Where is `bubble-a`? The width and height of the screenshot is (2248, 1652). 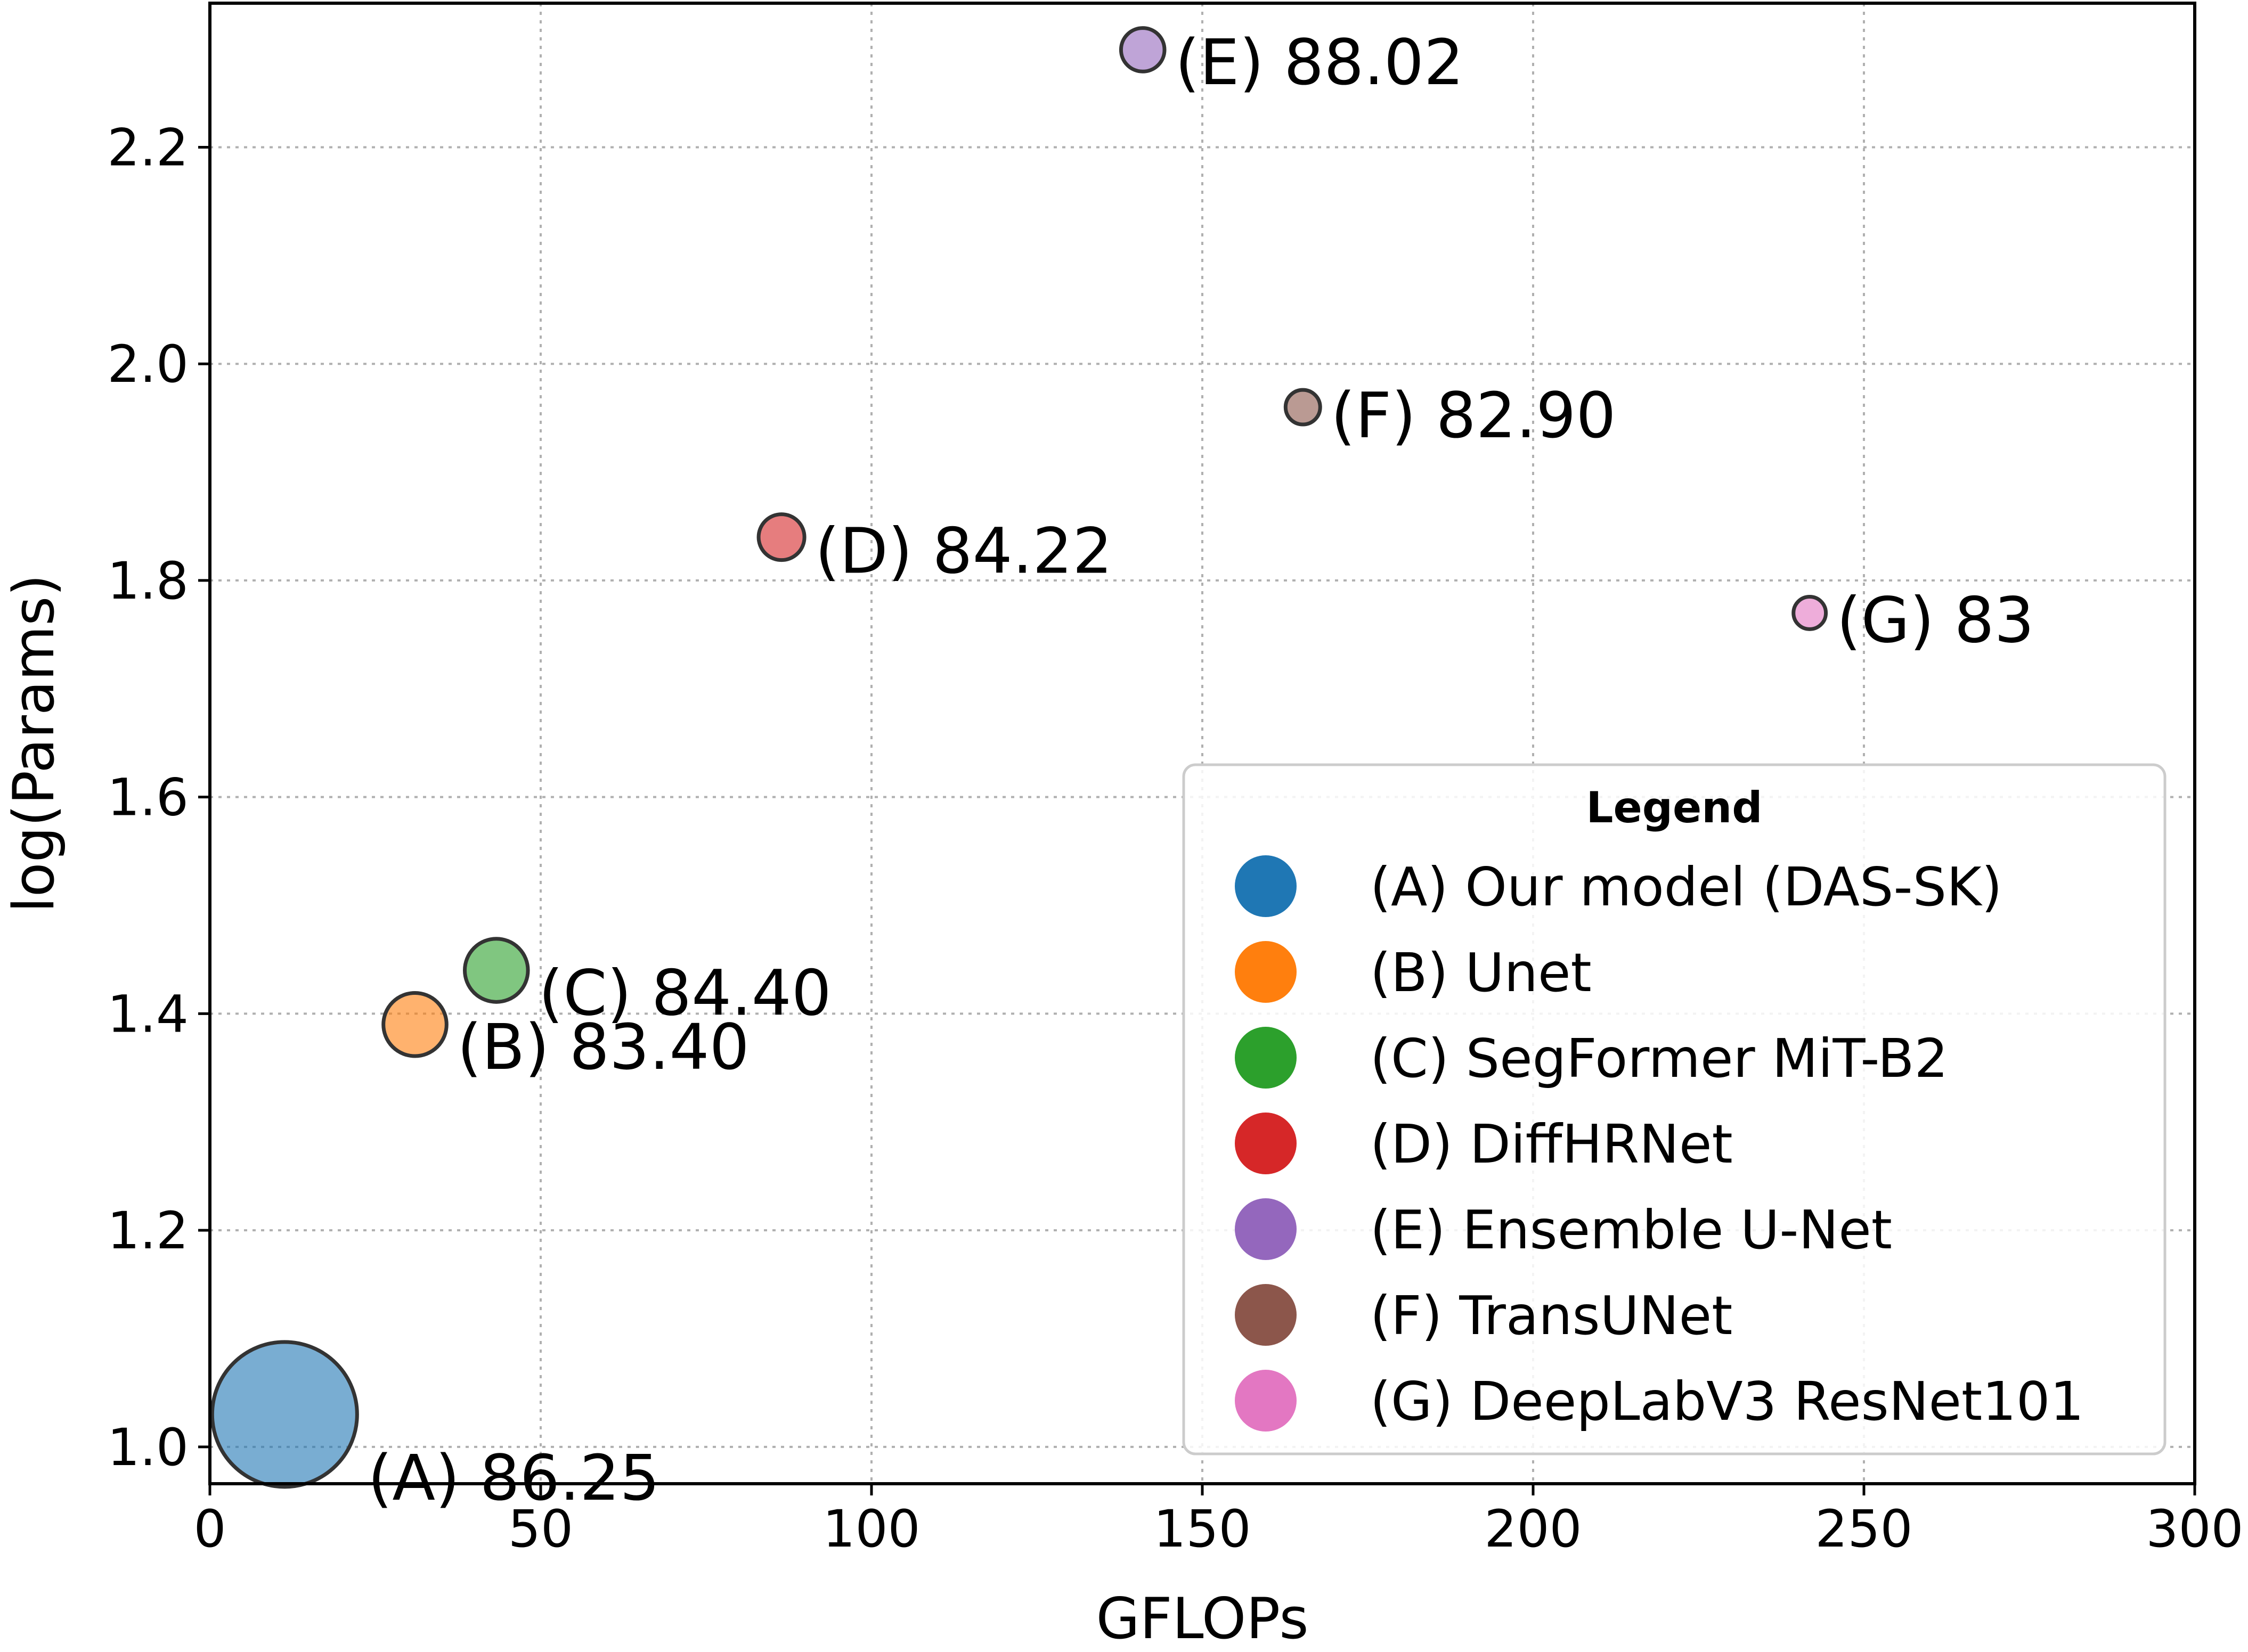 bubble-a is located at coordinates (284, 1414).